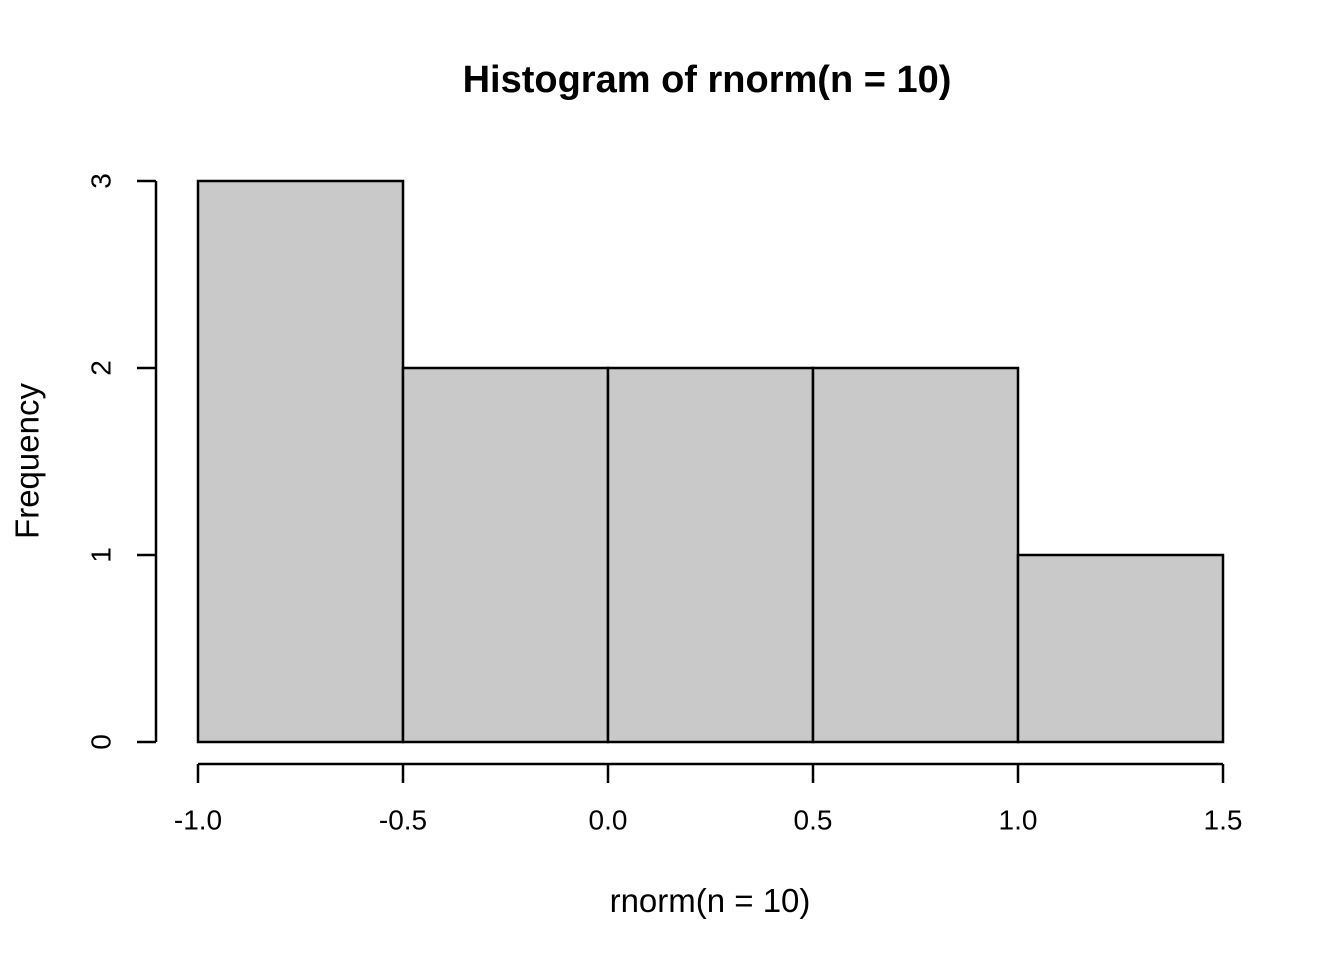 Image resolution: width=1344 pixels, height=960 pixels. Describe the element at coordinates (813, 820) in the screenshot. I see `x-tick-label: 0.5` at that location.